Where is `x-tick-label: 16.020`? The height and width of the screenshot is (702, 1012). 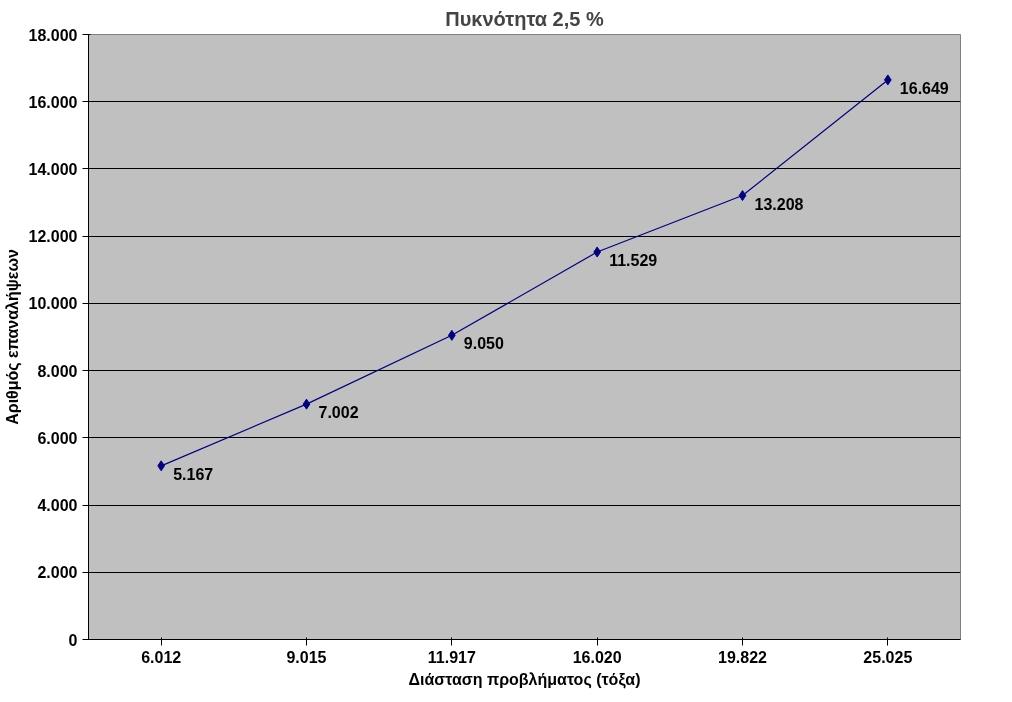
x-tick-label: 16.020 is located at coordinates (597, 657).